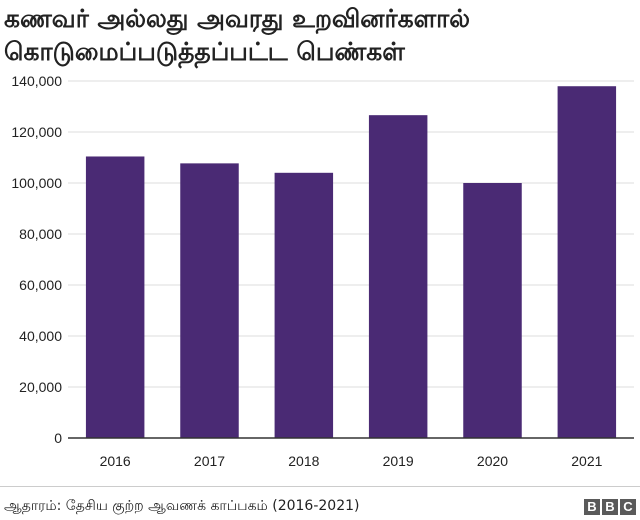 The height and width of the screenshot is (520, 640). What do you see at coordinates (58, 438) in the screenshot?
I see `y-tick-label: 0` at bounding box center [58, 438].